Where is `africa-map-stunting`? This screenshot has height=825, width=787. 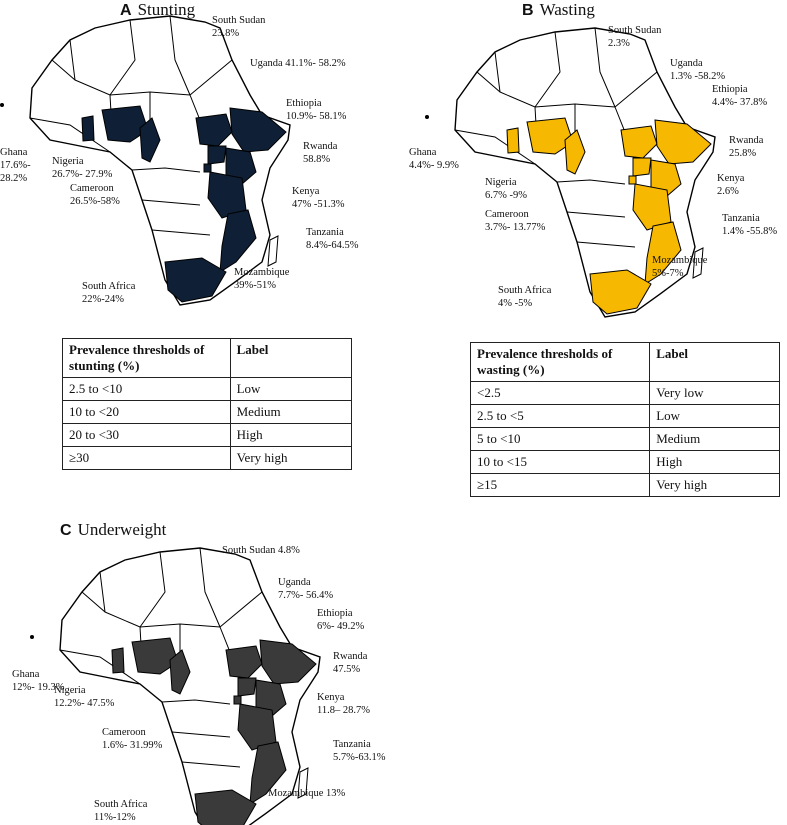
africa-map-stunting is located at coordinates (145, 160).